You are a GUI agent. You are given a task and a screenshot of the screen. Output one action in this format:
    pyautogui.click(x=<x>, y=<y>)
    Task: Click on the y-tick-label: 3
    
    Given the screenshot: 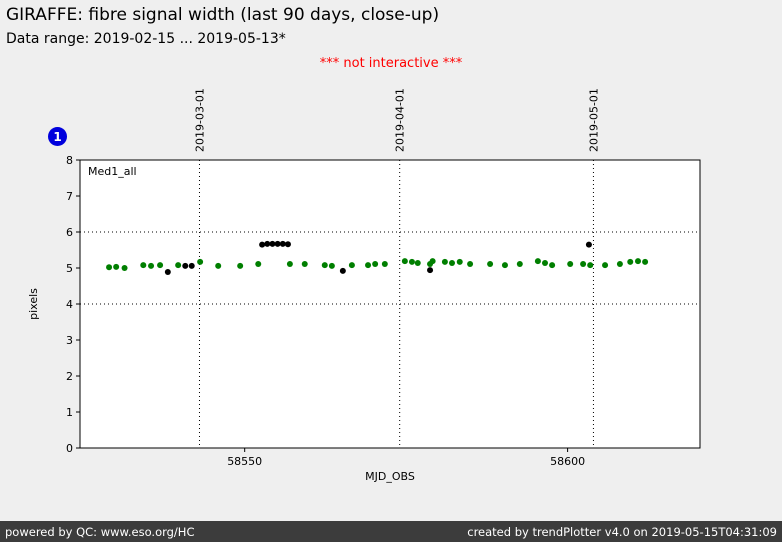 What is the action you would take?
    pyautogui.click(x=69, y=340)
    